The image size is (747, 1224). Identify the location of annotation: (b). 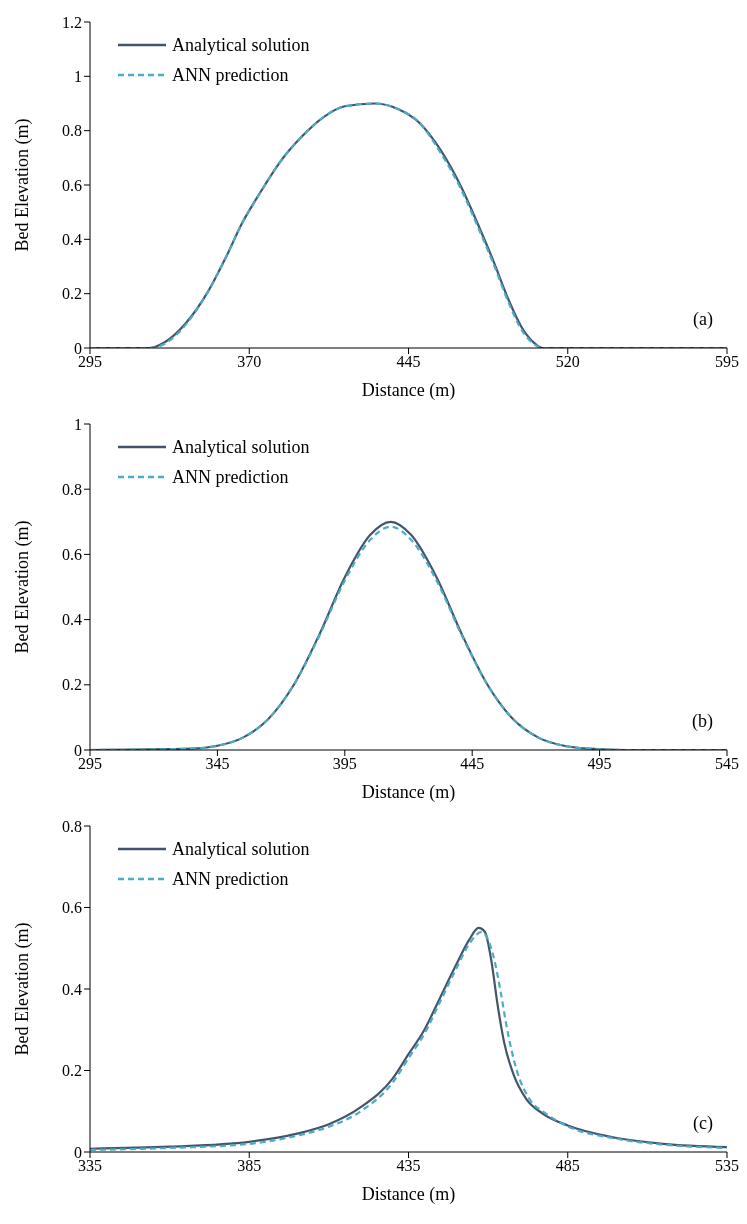
(702, 721).